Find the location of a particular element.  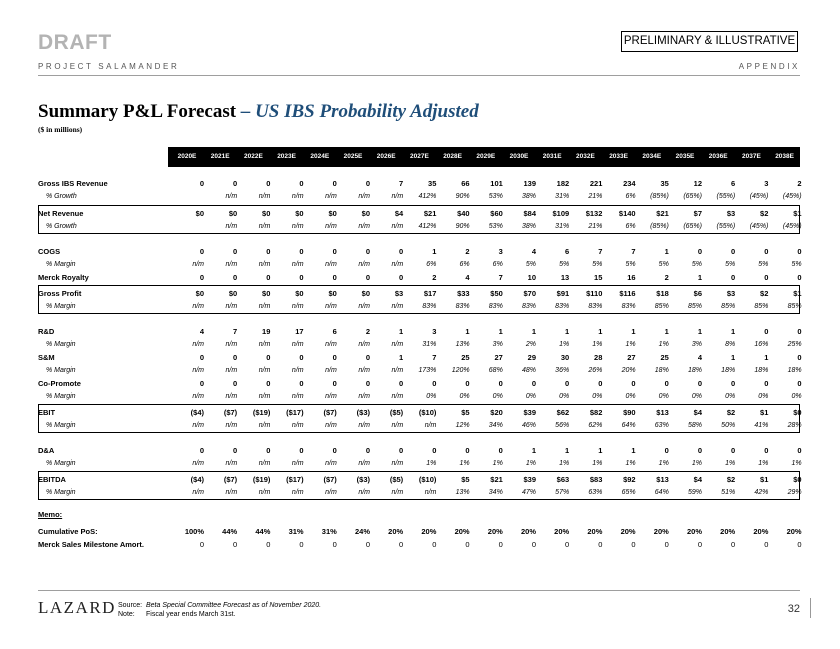

table-row: COGS 0 0 0 0 0 0 0 1 2 3 4 6 7 7 1 0 0 0 0 is located at coordinates (420, 251).